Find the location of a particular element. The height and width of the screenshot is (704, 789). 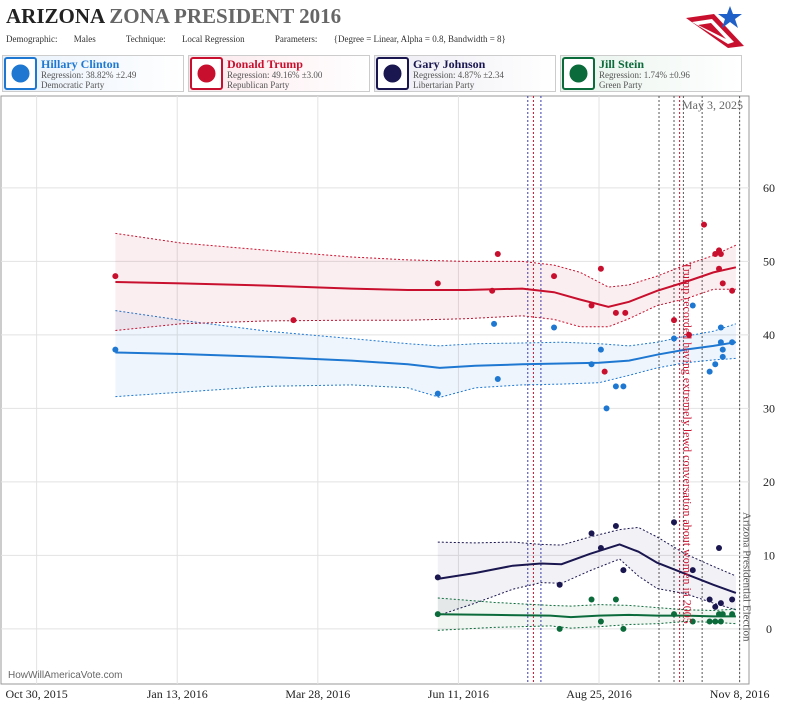

candidate-name: Donald Trump is located at coordinates (265, 64).